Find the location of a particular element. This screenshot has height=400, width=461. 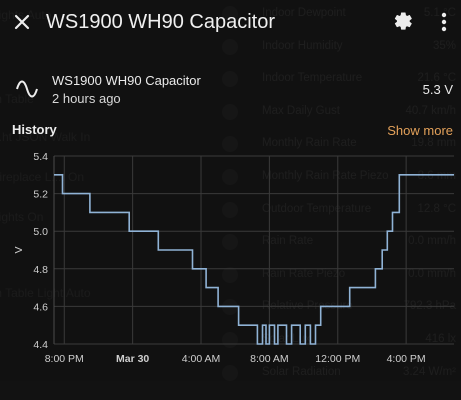

dialog-title: WS1900 WH90 Capacitor is located at coordinates (160, 22).